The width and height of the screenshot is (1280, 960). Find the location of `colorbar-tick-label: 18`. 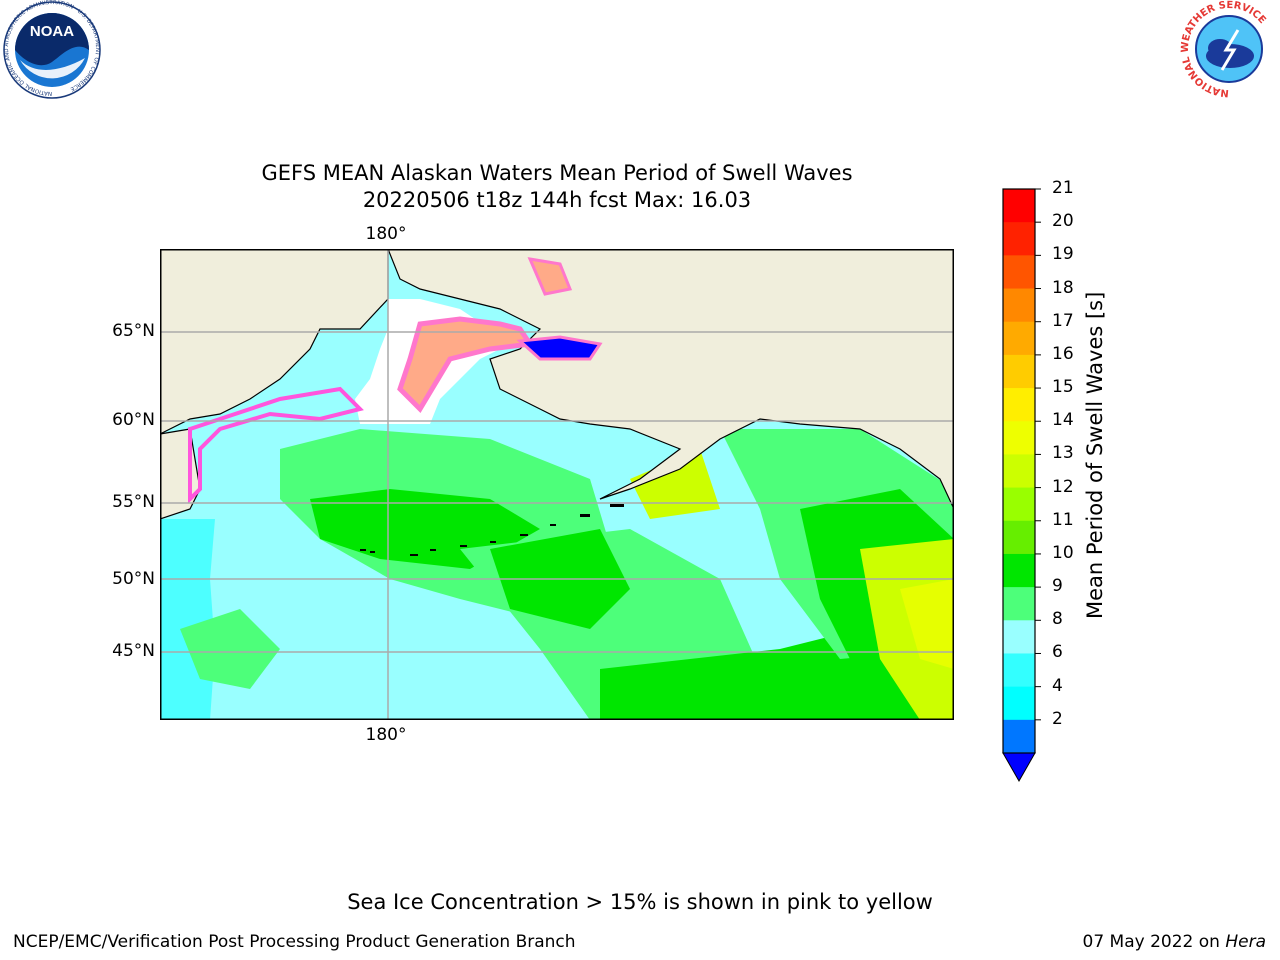

colorbar-tick-label: 18 is located at coordinates (1063, 287).